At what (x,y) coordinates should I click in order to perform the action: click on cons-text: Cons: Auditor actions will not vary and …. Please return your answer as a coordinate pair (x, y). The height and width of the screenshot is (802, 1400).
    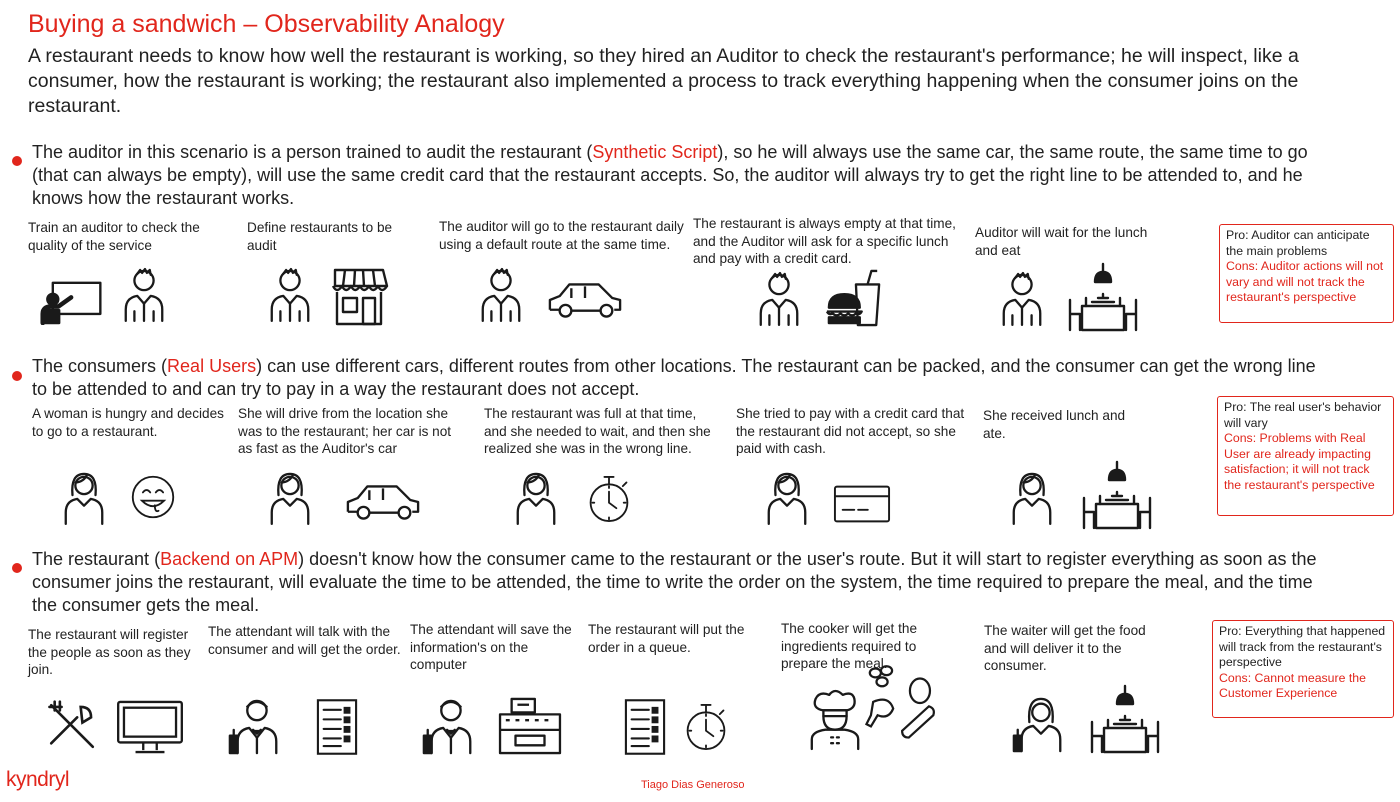
    Looking at the image, I should click on (1305, 281).